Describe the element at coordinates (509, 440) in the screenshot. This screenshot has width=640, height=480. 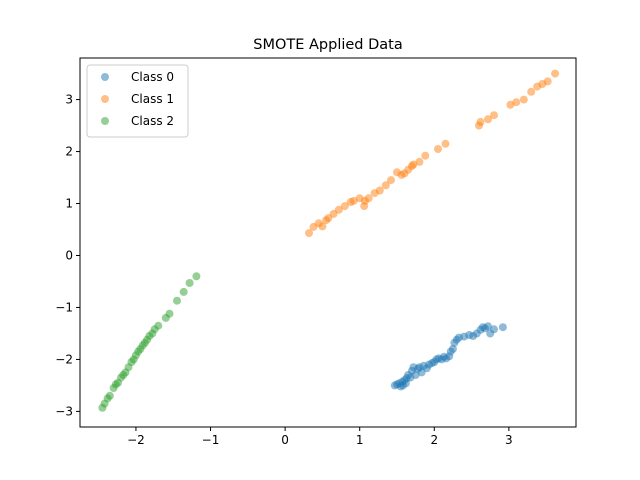
I see `x-tick-label: 3` at that location.